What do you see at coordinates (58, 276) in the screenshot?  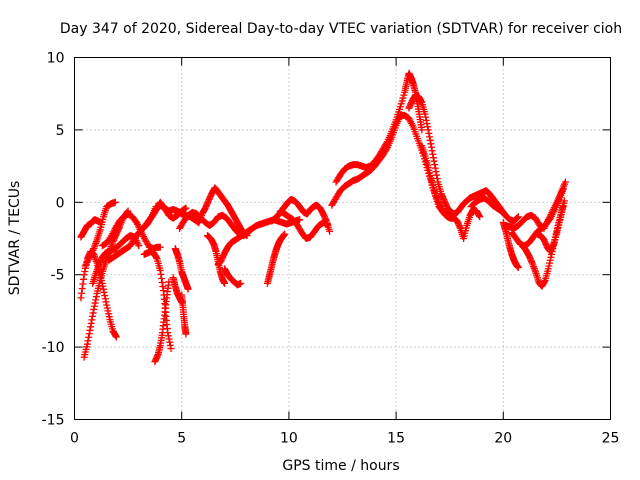 I see `y-tick-label: -5` at bounding box center [58, 276].